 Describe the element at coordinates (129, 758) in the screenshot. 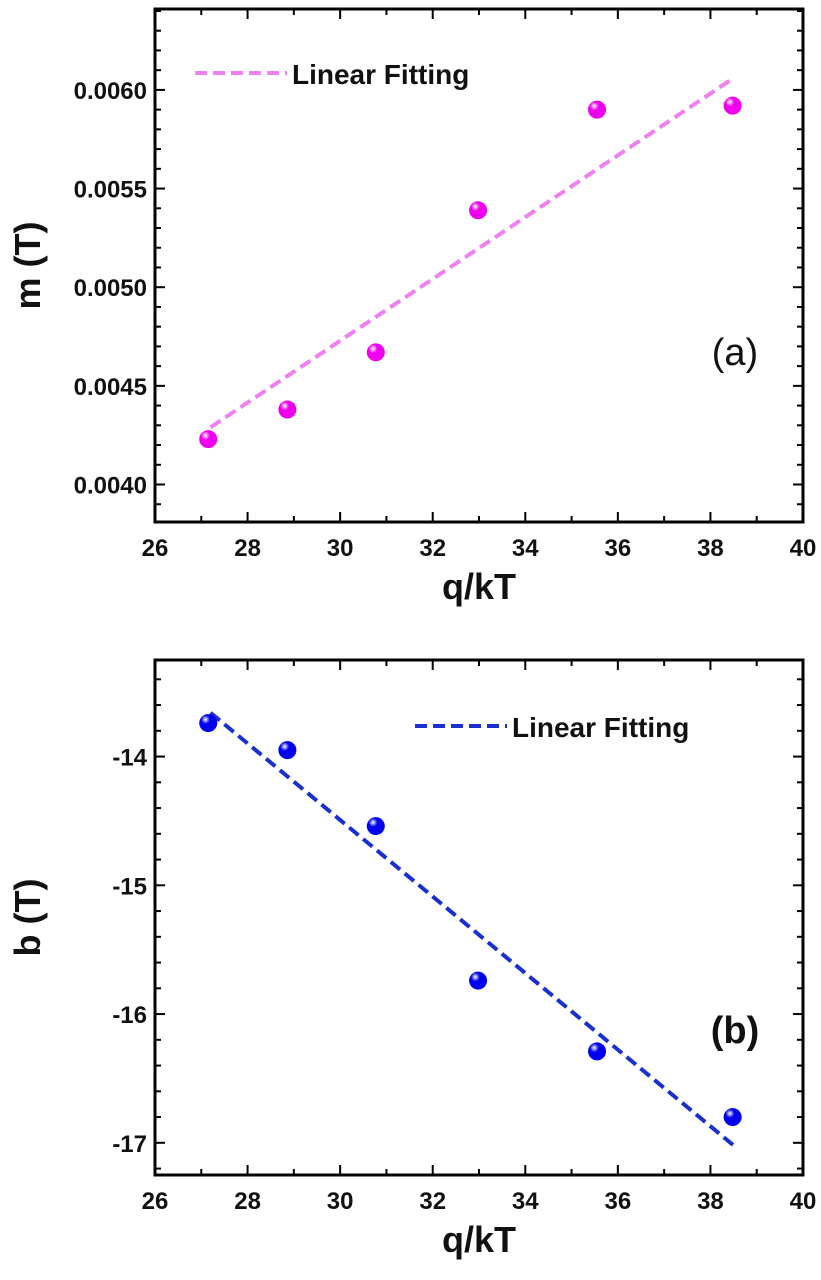

I see `y-tick-label: -14` at that location.